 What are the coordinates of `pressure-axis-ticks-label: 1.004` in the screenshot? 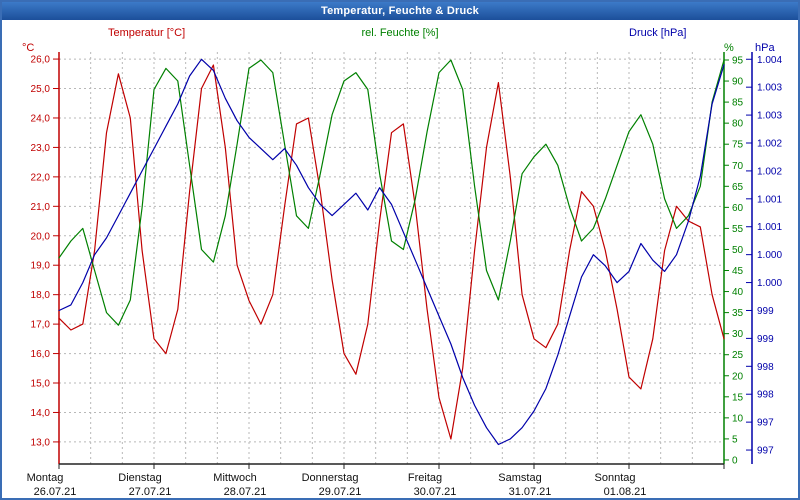 It's located at (769, 60).